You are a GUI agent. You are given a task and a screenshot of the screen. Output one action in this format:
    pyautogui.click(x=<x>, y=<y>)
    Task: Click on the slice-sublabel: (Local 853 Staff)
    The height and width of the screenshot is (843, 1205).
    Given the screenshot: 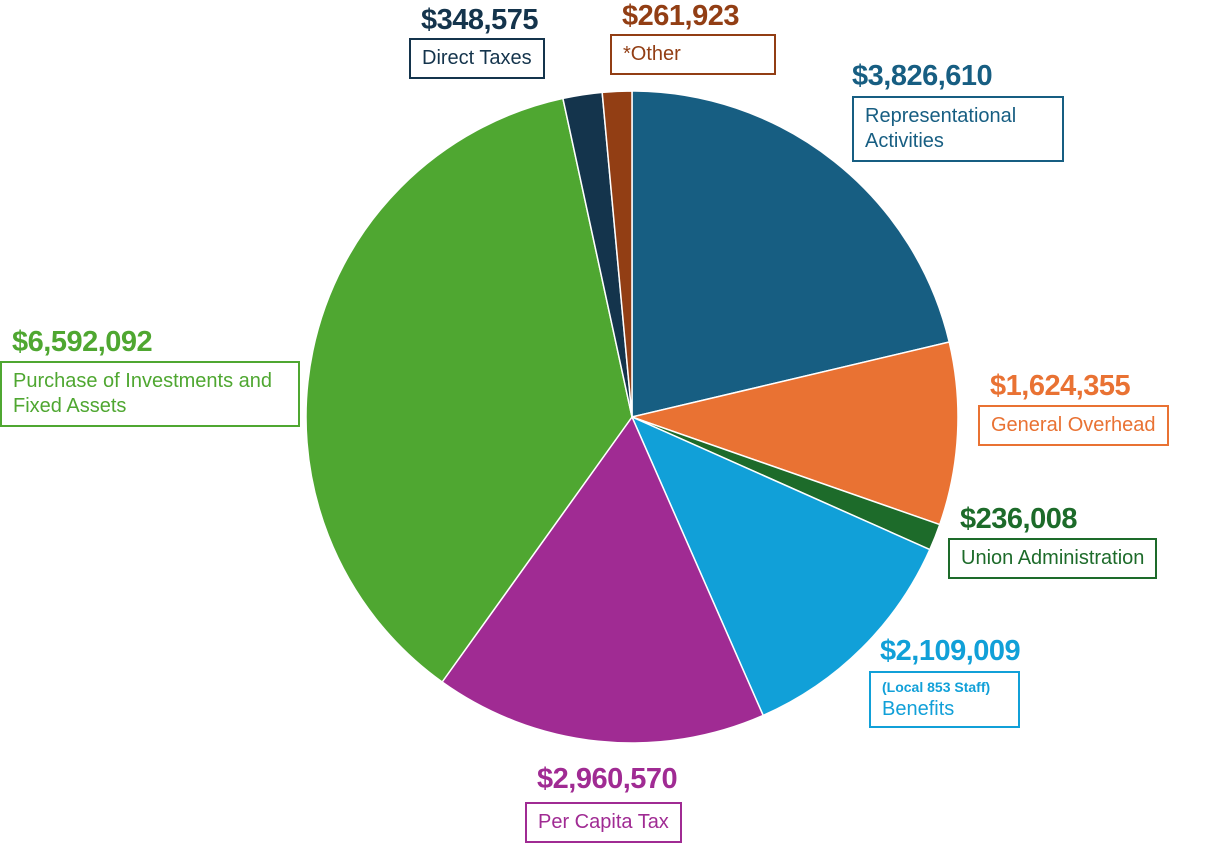 What is the action you would take?
    pyautogui.click(x=936, y=687)
    